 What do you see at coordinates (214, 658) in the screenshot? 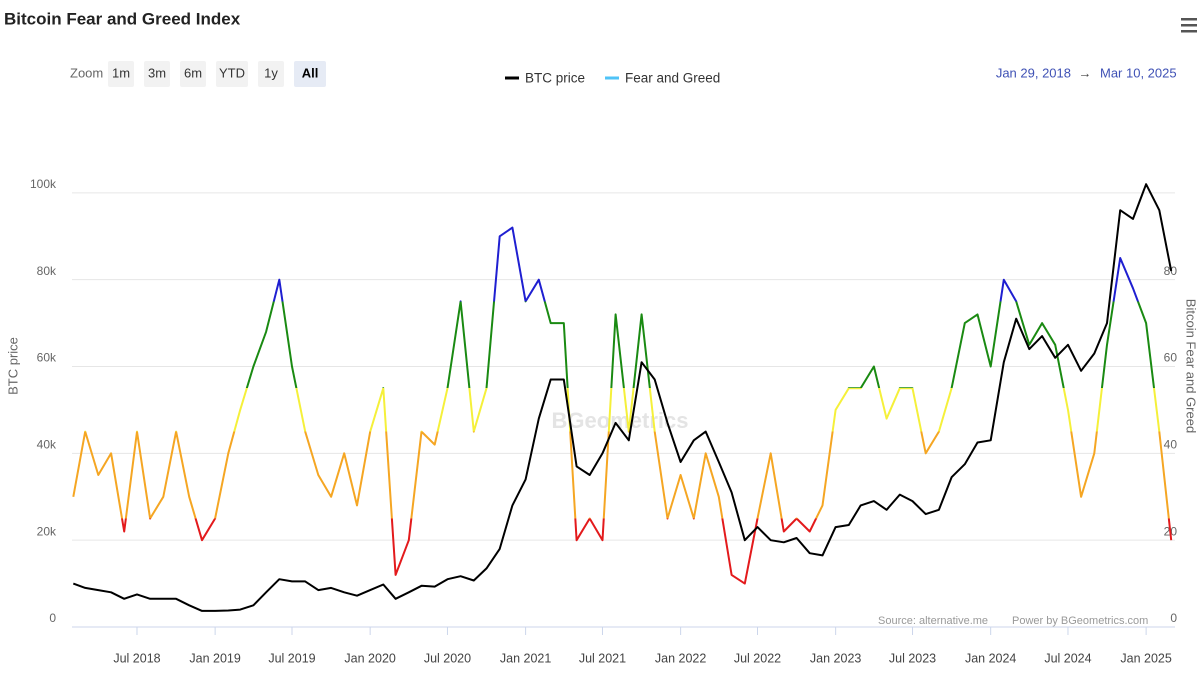
I see `x-tick-label: Jan 2019` at bounding box center [214, 658].